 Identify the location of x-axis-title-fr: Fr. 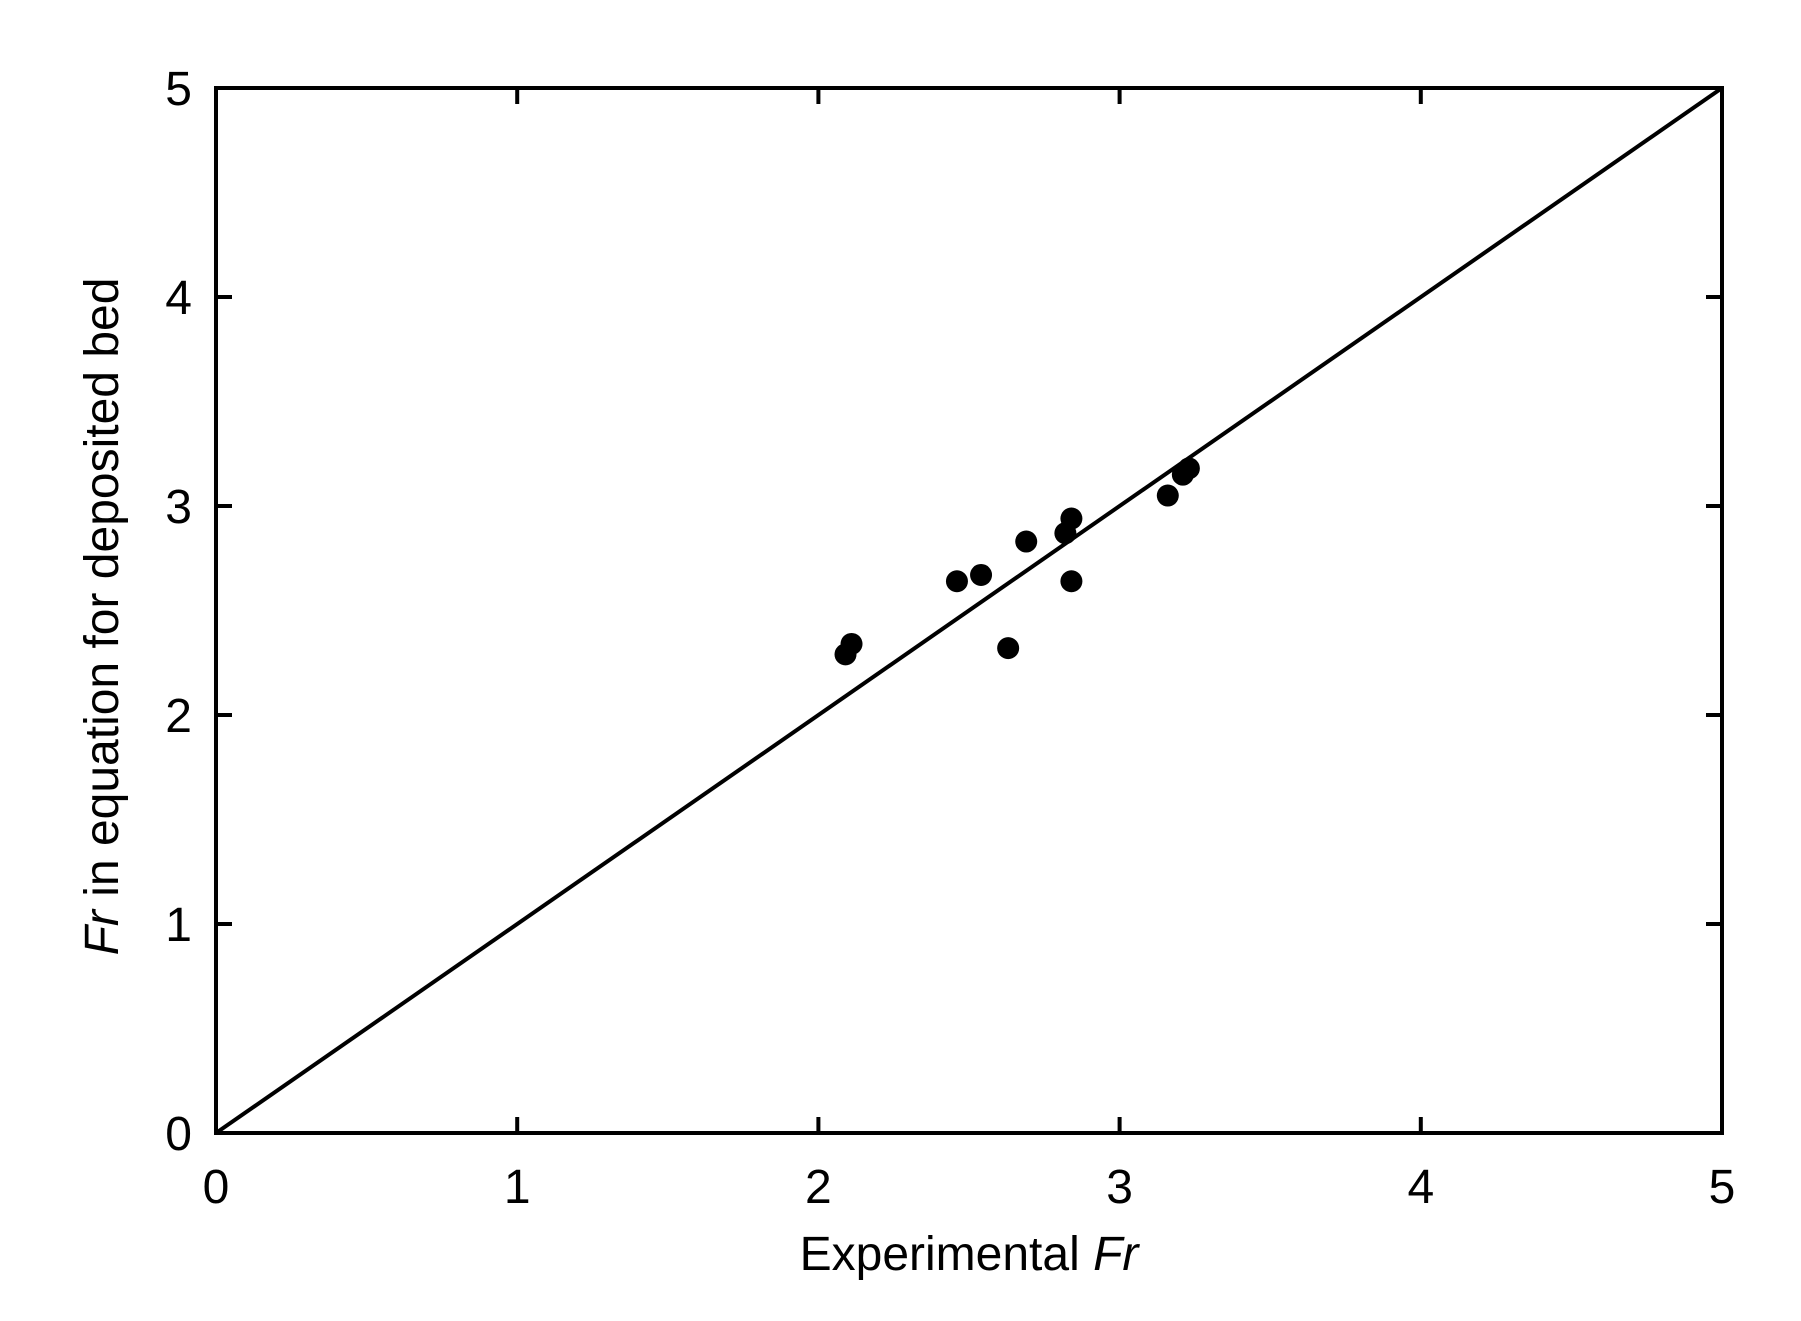
(1116, 1254).